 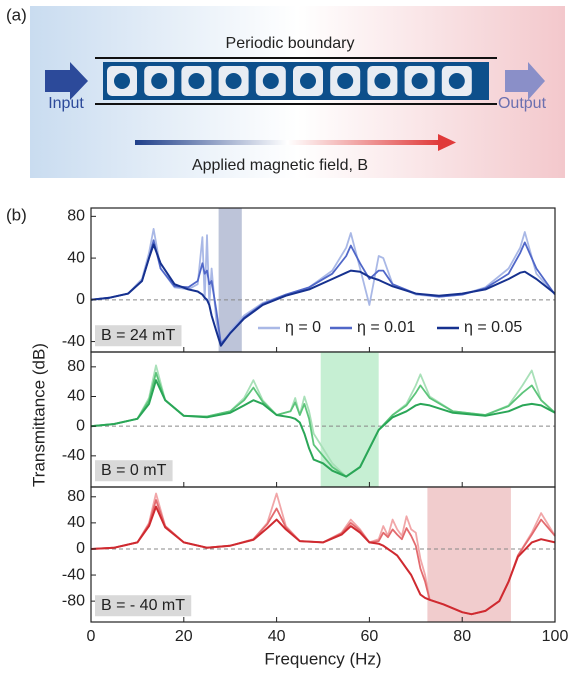 What do you see at coordinates (290, 43) in the screenshot?
I see `boundary-label: Periodic boundary` at bounding box center [290, 43].